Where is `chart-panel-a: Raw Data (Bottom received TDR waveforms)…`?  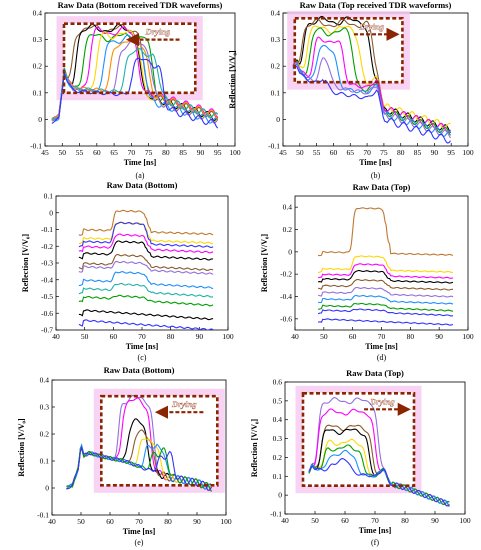
chart-panel-a: Raw Data (Bottom received TDR waveforms)… is located at coordinates (135, 90).